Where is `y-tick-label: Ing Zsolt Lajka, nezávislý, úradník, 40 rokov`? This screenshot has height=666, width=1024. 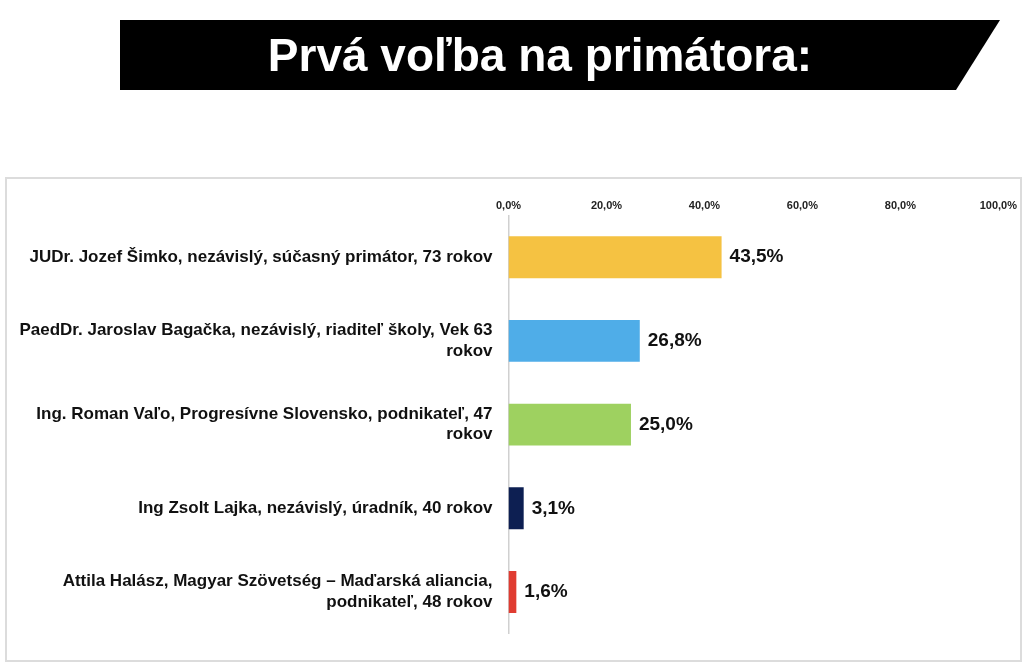
y-tick-label: Ing Zsolt Lajka, nezávislý, úradník, 40 rokov is located at coordinates (316, 507).